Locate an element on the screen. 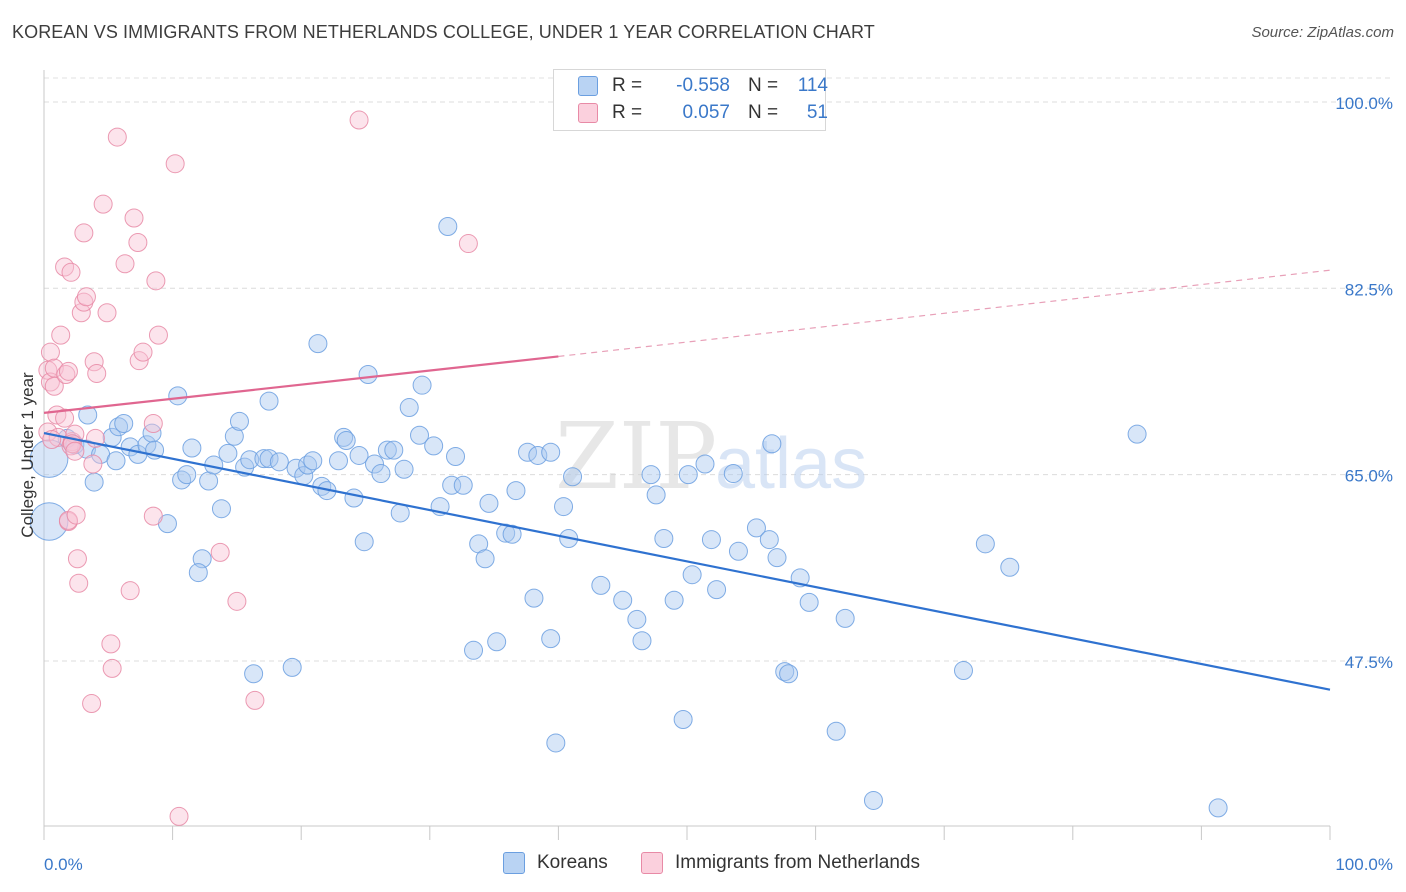 The width and height of the screenshot is (1406, 892). source-credit: Source: ZipAtlas.com is located at coordinates (1322, 32).